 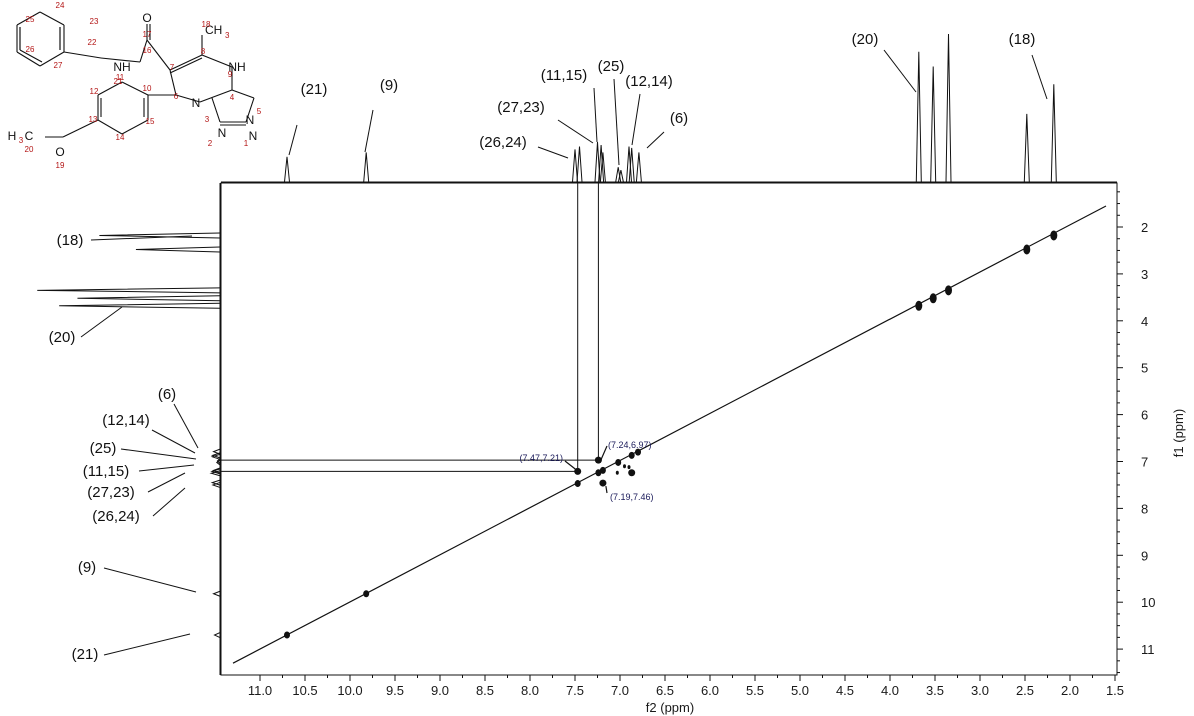 I want to click on y-axis: 2 3 4 5 6 7 8 9 10 11, so click(x=1136, y=432).